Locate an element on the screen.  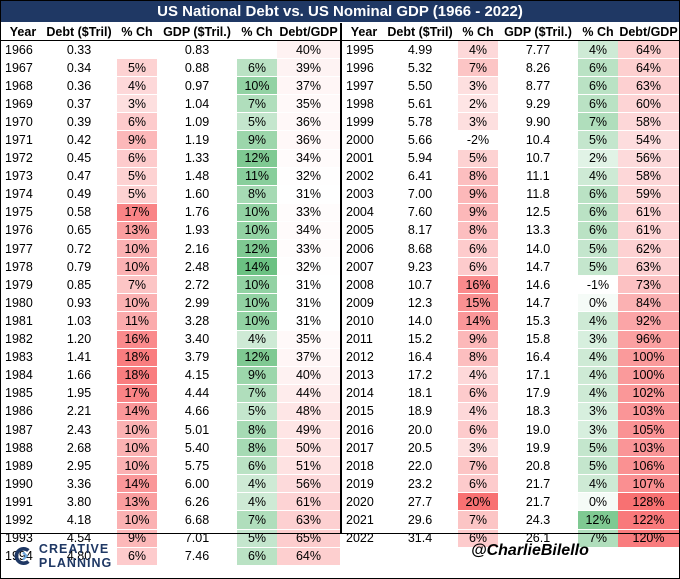
cell-debt: 22.0 is located at coordinates (420, 466).